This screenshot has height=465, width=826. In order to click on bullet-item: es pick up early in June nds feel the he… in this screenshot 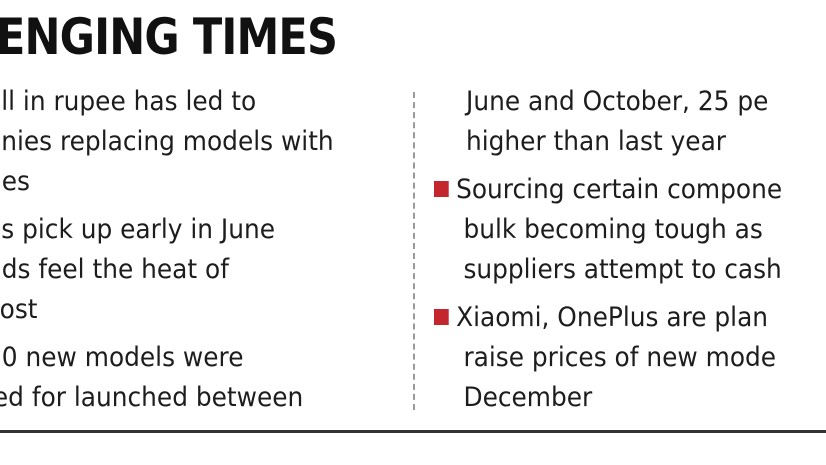, I will do `click(150, 270)`.